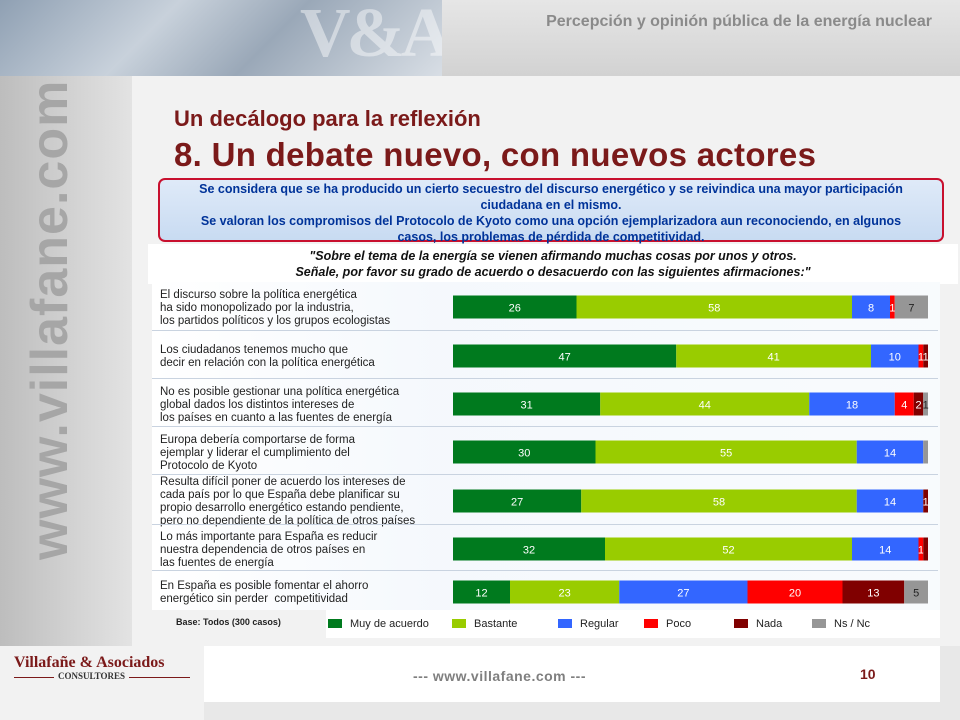  I want to click on legend-item: Regular, so click(588, 624).